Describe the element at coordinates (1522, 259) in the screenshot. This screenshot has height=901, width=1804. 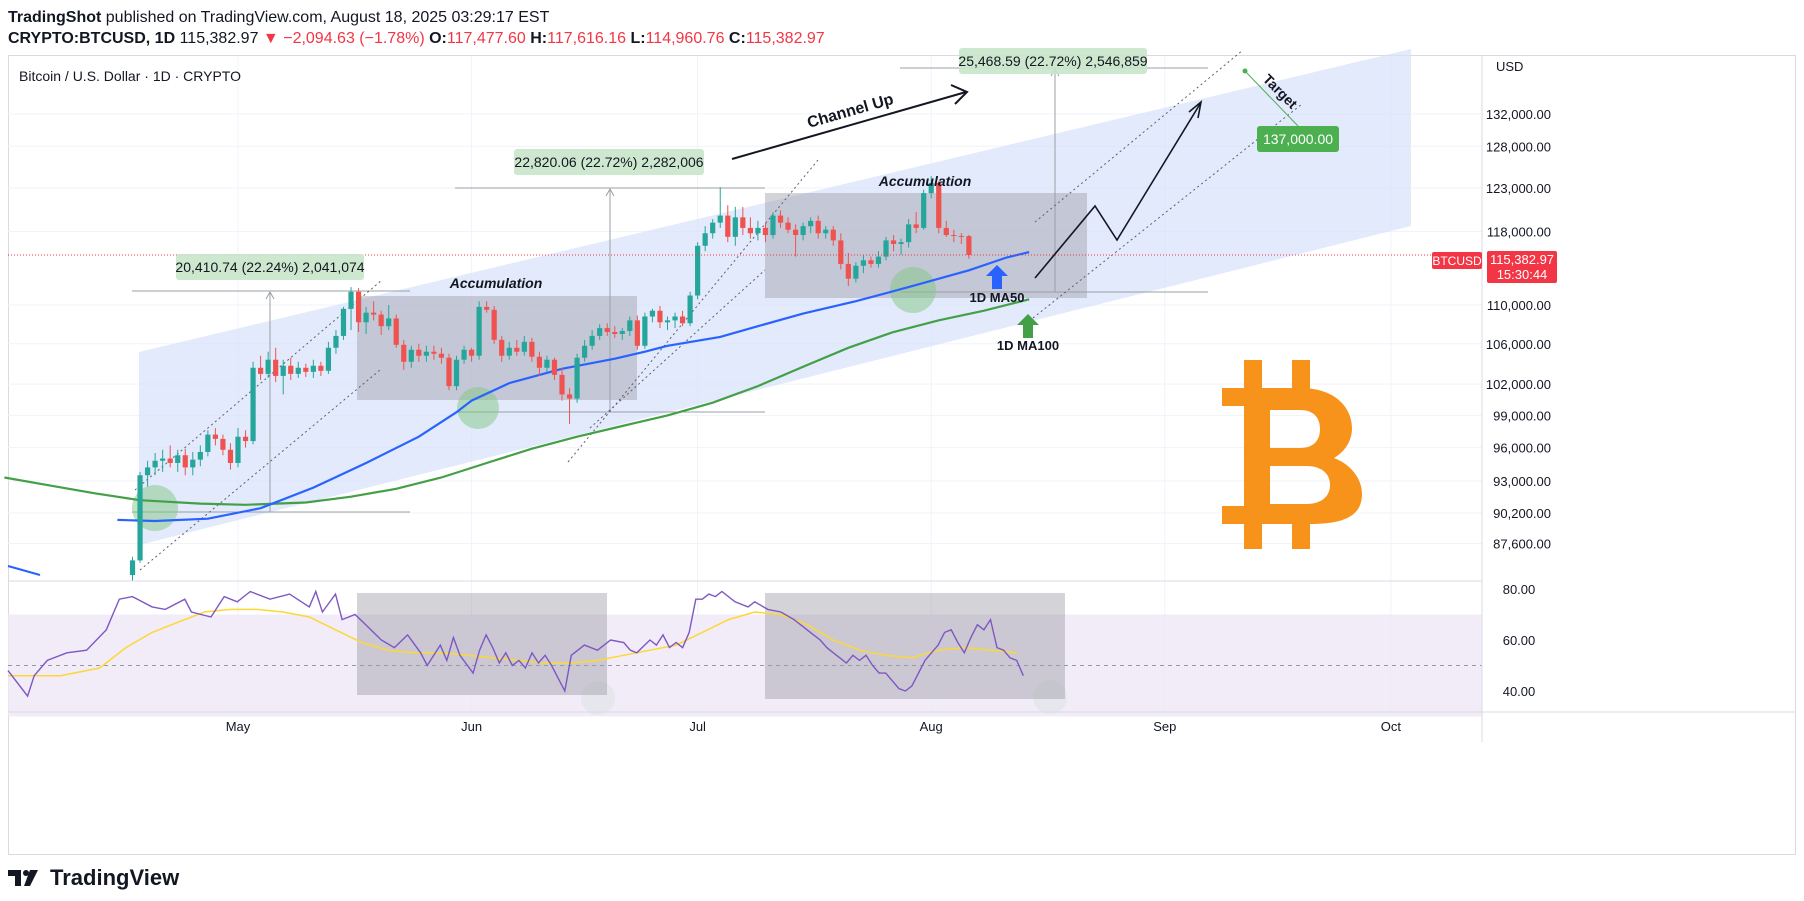
I see `price-tag-value: 115,382.97` at that location.